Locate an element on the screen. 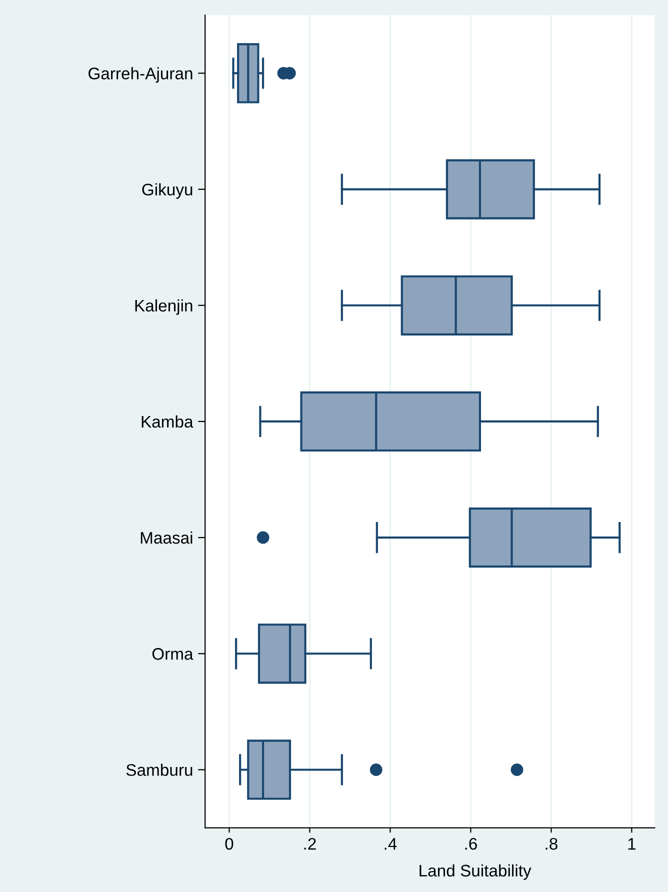 The height and width of the screenshot is (892, 668). y-tick-label: Gikuyu is located at coordinates (167, 191).